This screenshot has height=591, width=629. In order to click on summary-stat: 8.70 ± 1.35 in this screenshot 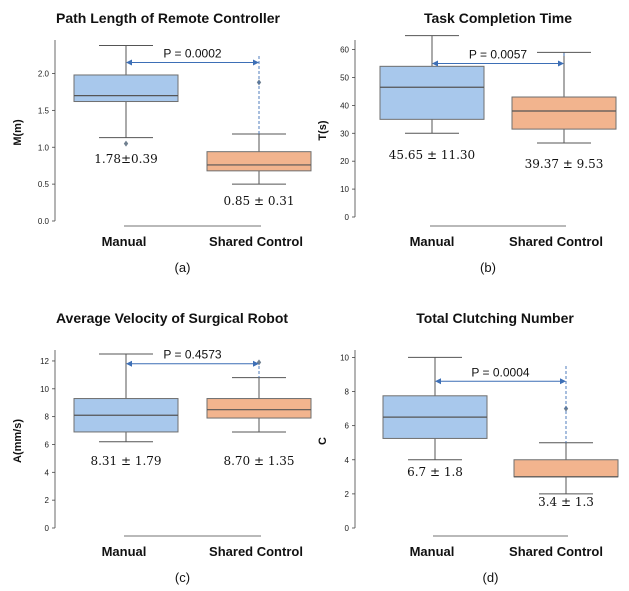, I will do `click(258, 461)`.